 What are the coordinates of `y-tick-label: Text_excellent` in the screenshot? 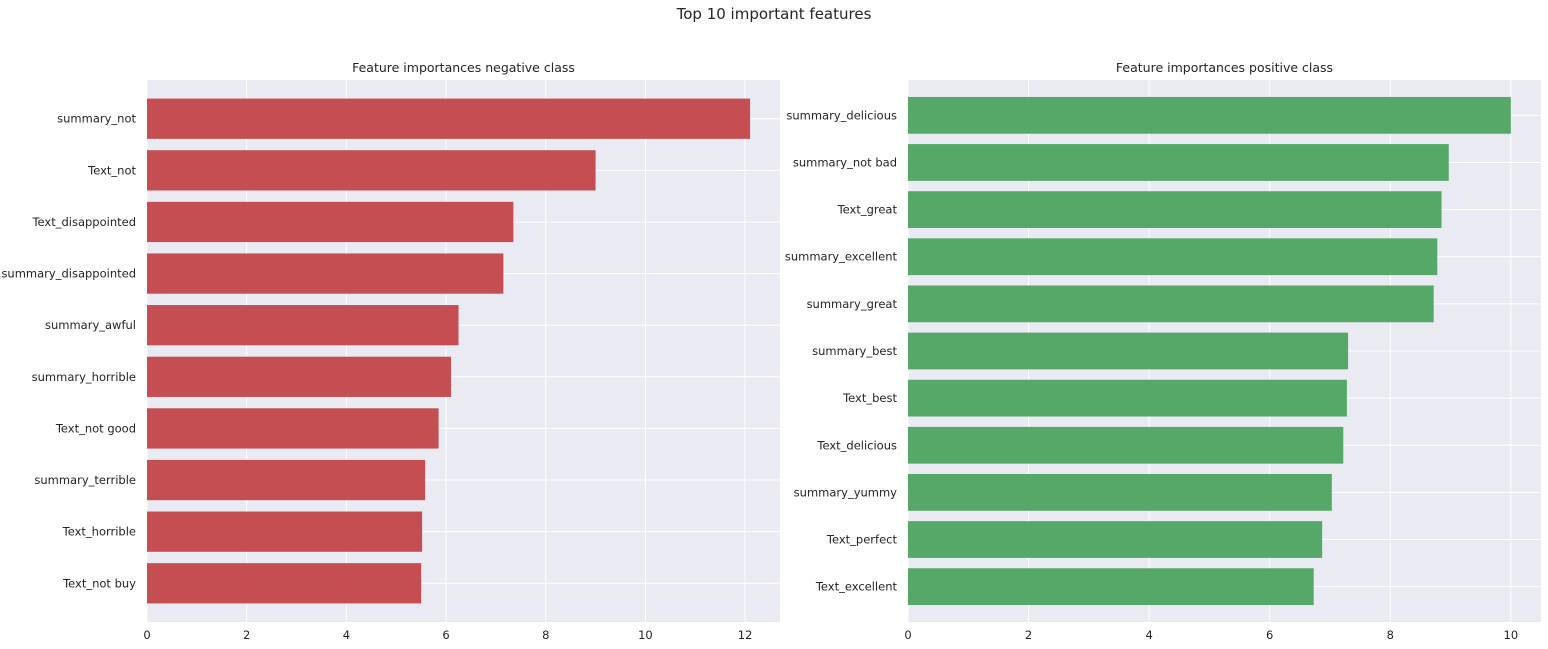 It's located at (856, 587).